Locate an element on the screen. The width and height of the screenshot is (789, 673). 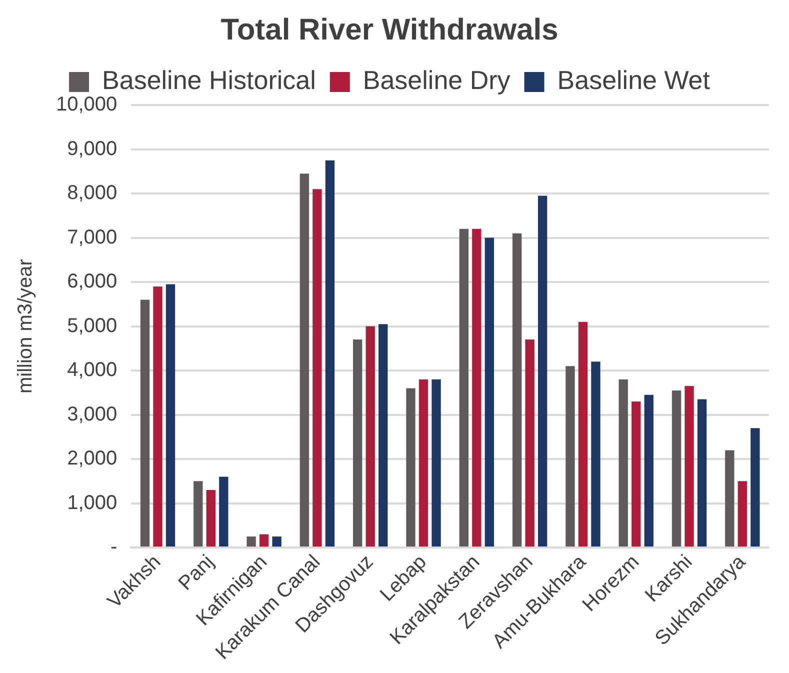
y-tick-label: 8,000 is located at coordinates (92, 193).